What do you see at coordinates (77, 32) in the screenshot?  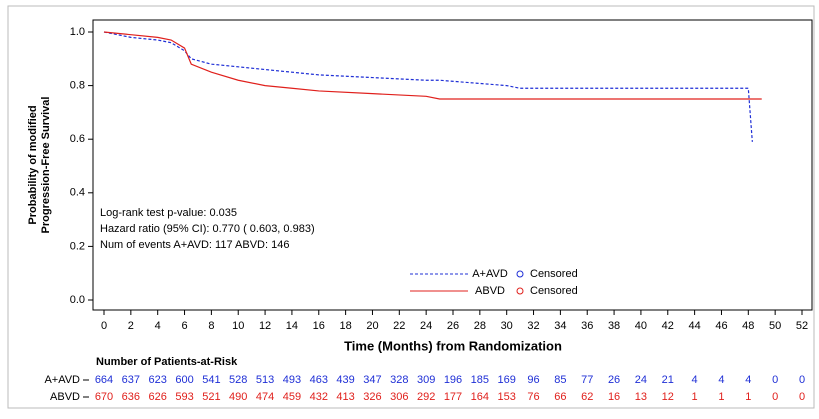 I see `y-tick-label: 1.0` at bounding box center [77, 32].